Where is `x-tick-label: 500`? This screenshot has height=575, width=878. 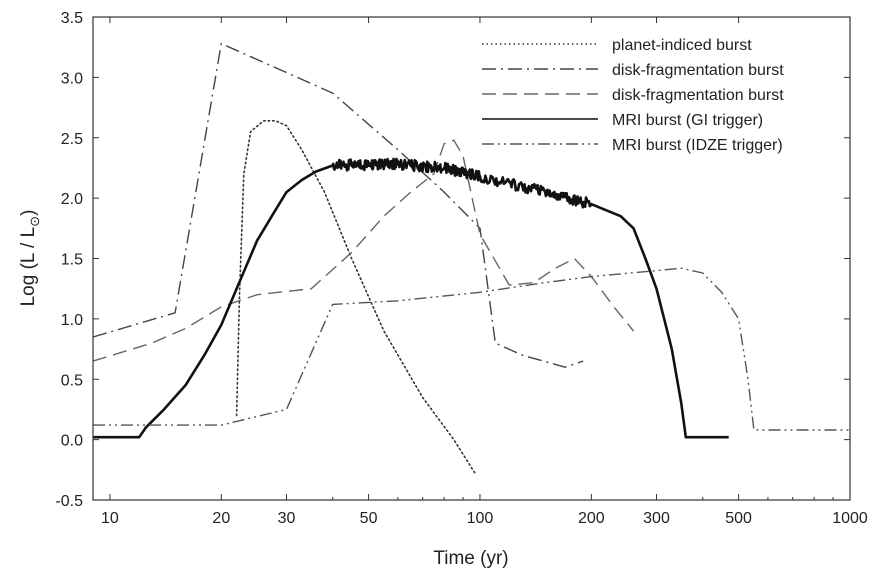 x-tick-label: 500 is located at coordinates (738, 518).